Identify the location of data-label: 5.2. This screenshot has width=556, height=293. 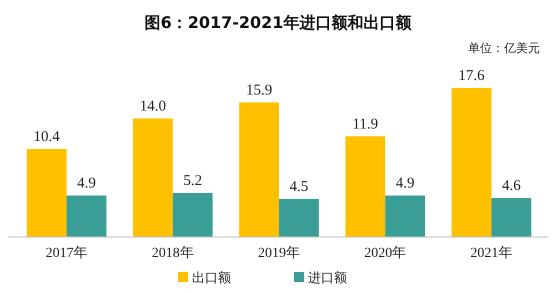
(192, 180).